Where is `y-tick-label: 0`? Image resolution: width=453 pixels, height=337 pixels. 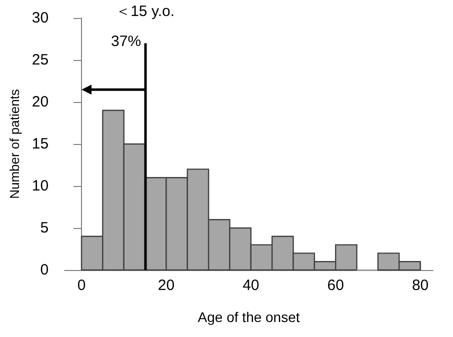 y-tick-label: 0 is located at coordinates (44, 270).